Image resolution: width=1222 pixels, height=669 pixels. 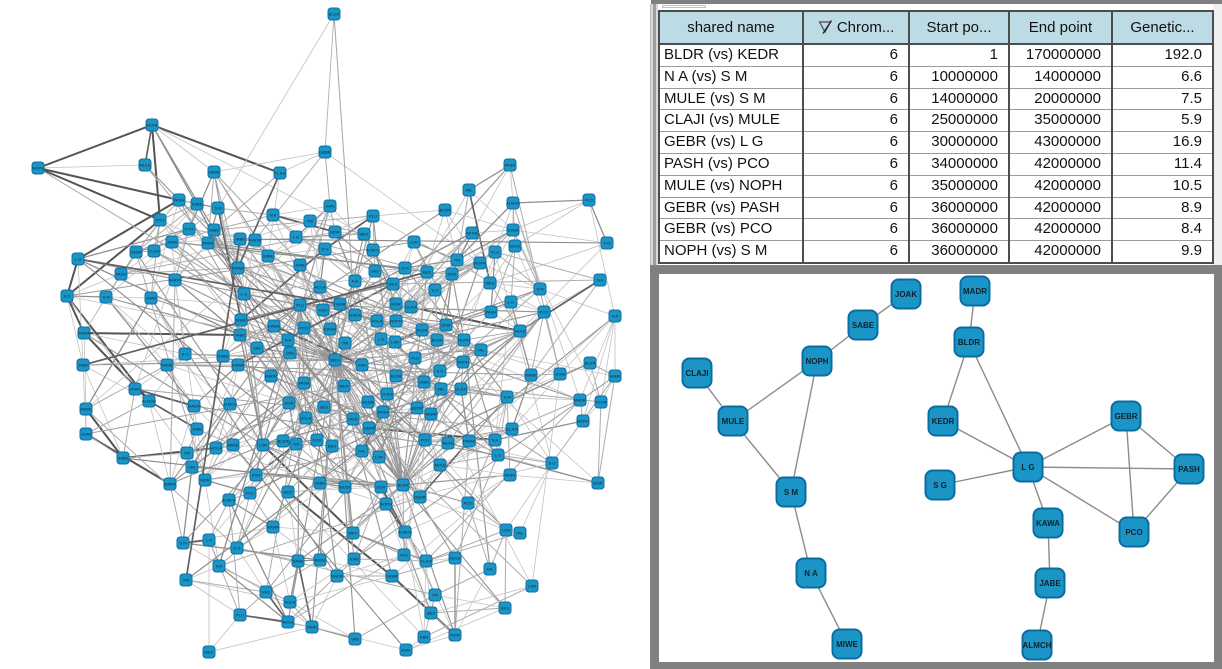 What do you see at coordinates (323, 310) in the screenshot?
I see `svg-text: KAN` at bounding box center [323, 310].